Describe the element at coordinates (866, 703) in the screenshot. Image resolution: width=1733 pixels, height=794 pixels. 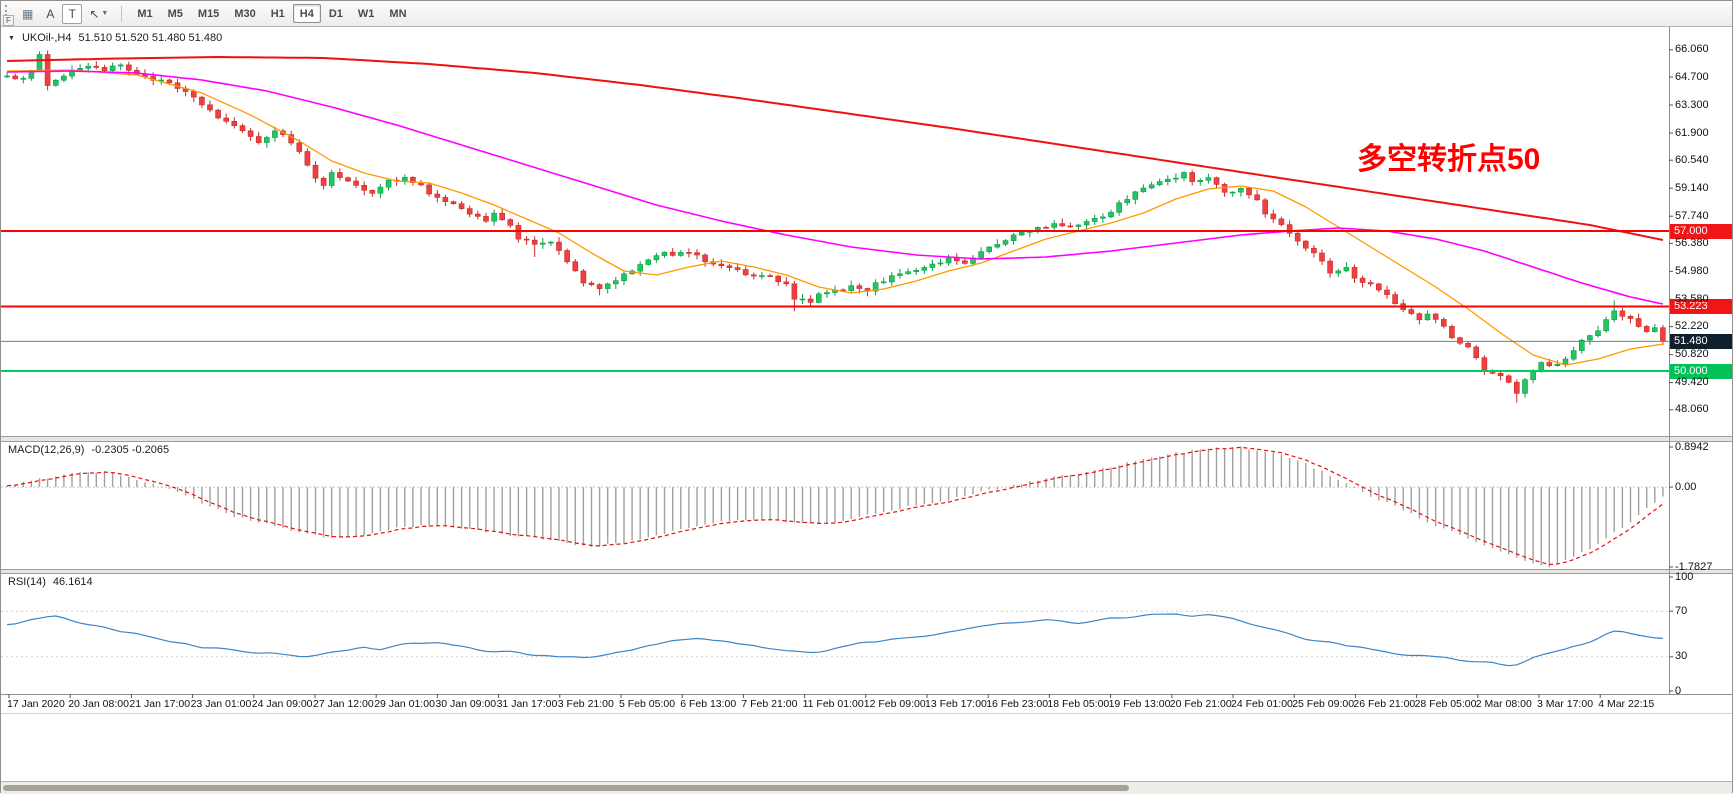
I see `time-axis` at that location.